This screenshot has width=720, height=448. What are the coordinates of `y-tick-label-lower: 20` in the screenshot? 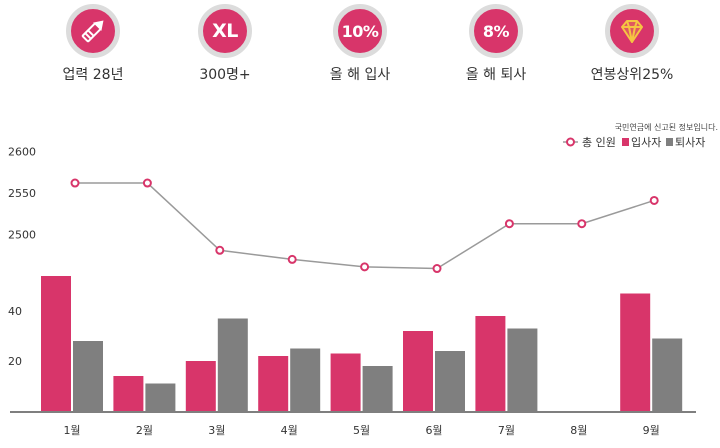 It's located at (15, 361).